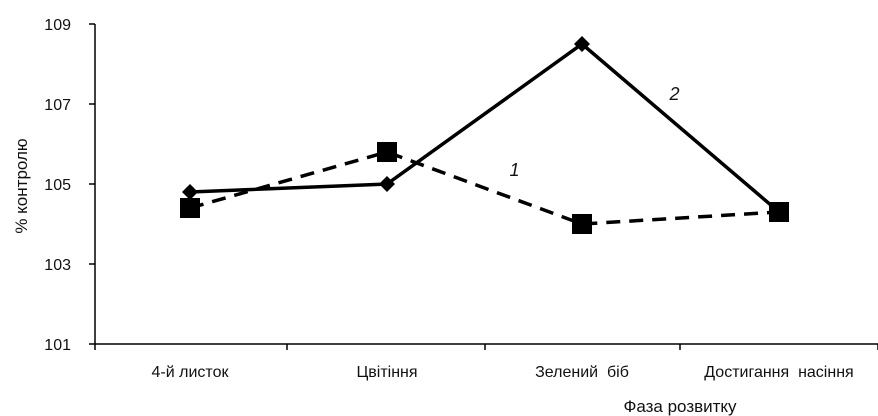 This screenshot has width=878, height=416. What do you see at coordinates (778, 372) in the screenshot?
I see `x-tick-label: Достигання насіння` at bounding box center [778, 372].